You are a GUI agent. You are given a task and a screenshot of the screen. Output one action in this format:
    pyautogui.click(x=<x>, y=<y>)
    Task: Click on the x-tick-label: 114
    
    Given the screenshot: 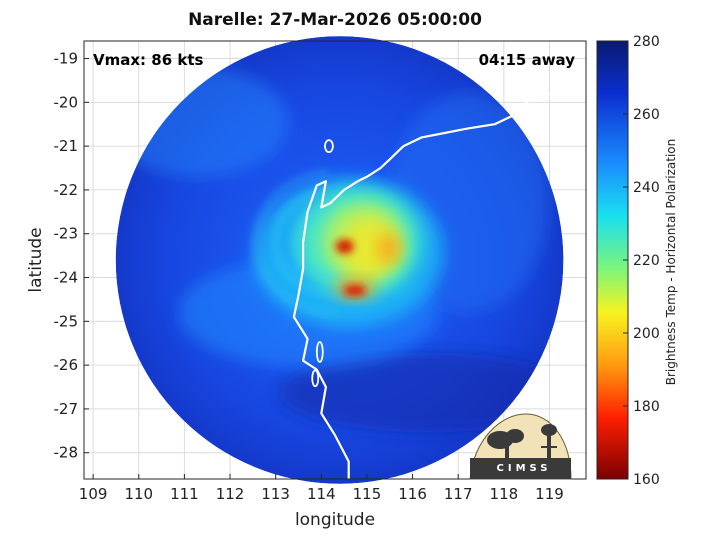 What is the action you would take?
    pyautogui.click(x=321, y=494)
    